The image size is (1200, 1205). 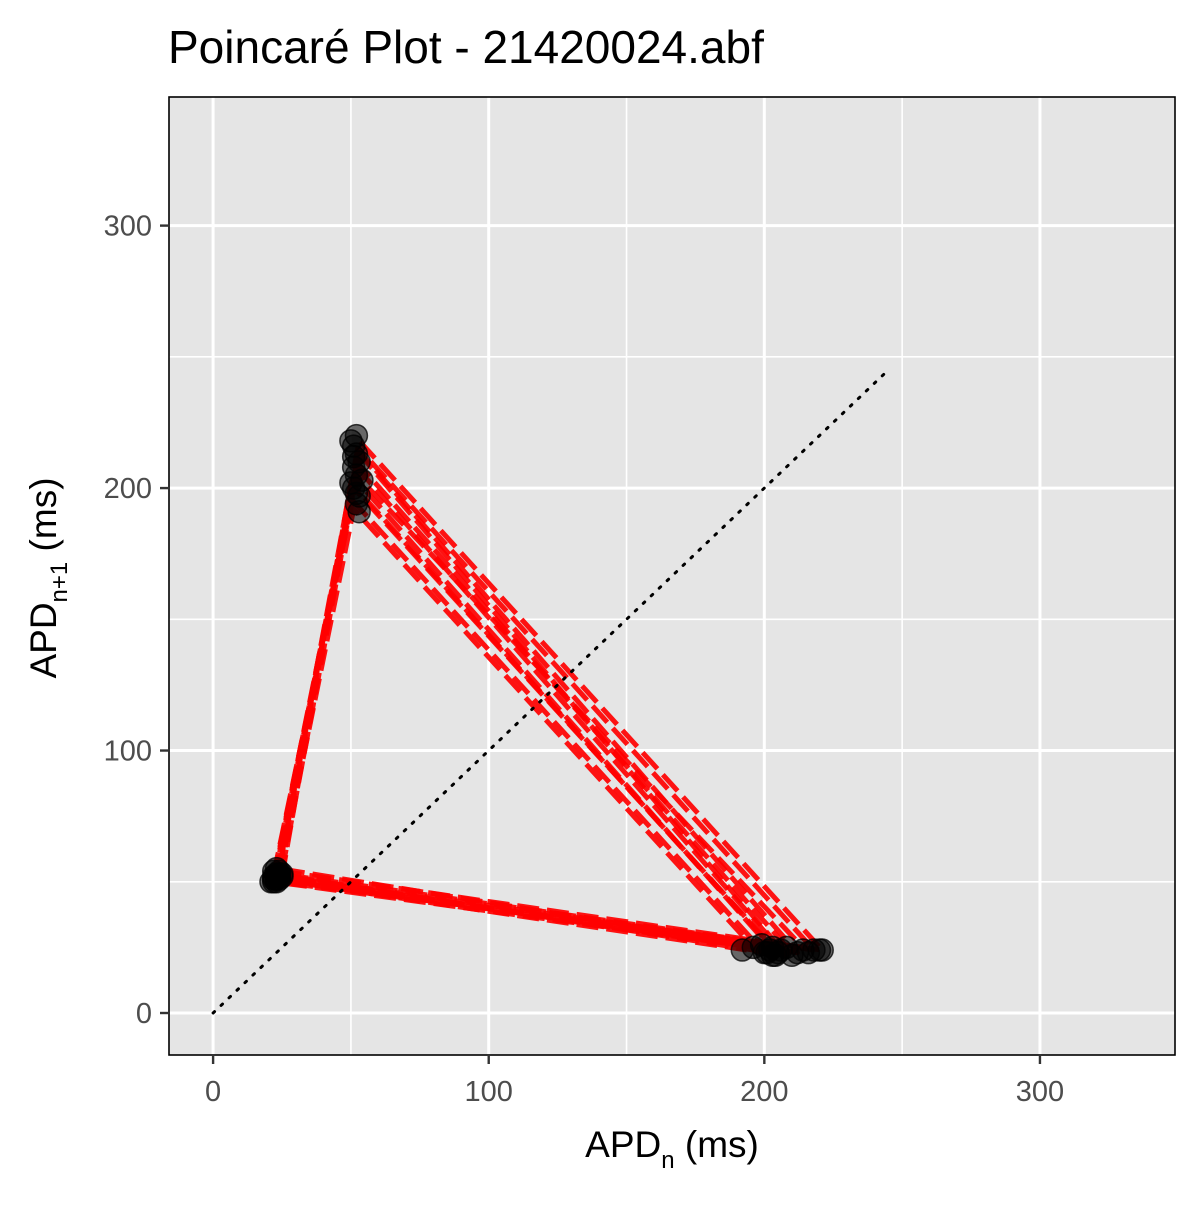 What do you see at coordinates (667, 1160) in the screenshot?
I see `x-axis-title-subscript: n` at bounding box center [667, 1160].